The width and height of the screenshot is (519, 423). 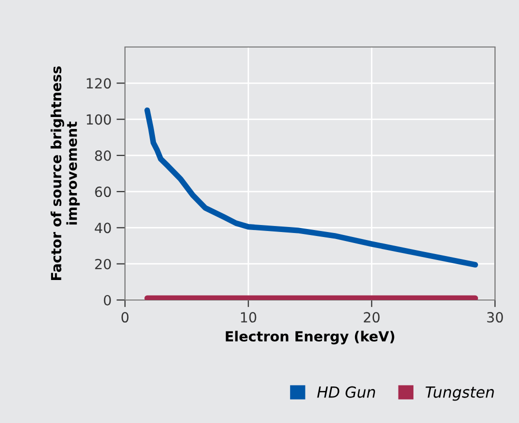 What do you see at coordinates (310, 337) in the screenshot?
I see `x-axis-title: Electron Energy (keV)` at bounding box center [310, 337].